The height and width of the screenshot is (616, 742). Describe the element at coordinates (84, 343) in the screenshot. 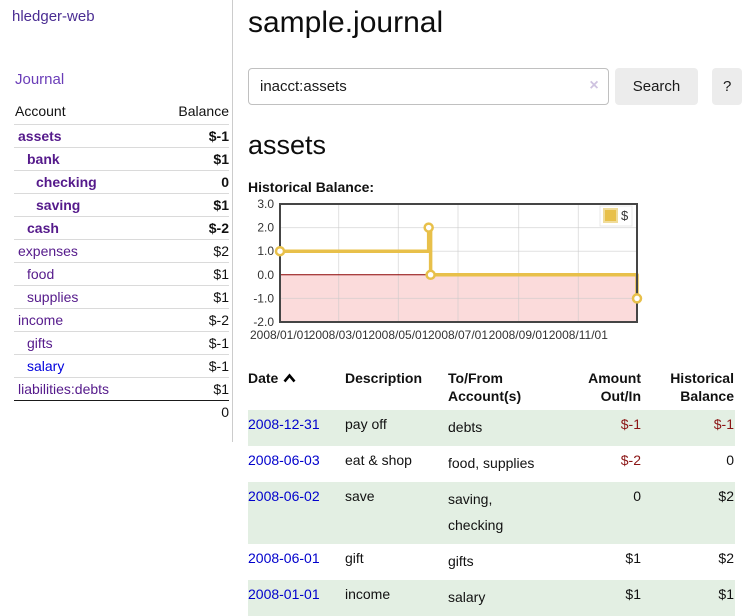

I see `account-name-cell: gifts` at that location.